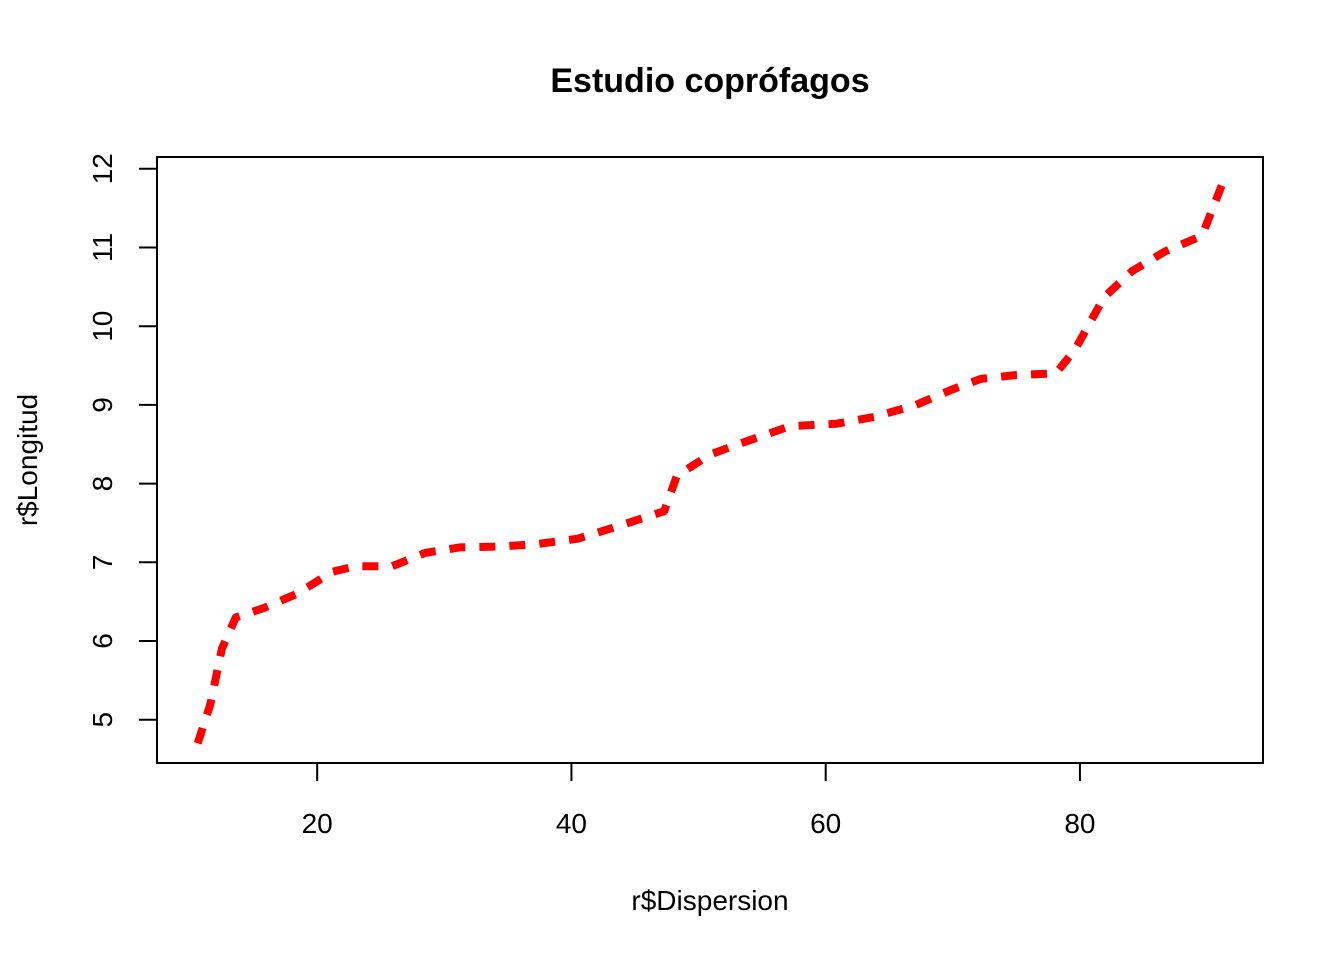 This screenshot has width=1344, height=960. What do you see at coordinates (102, 168) in the screenshot?
I see `y-tick-label: 12` at bounding box center [102, 168].